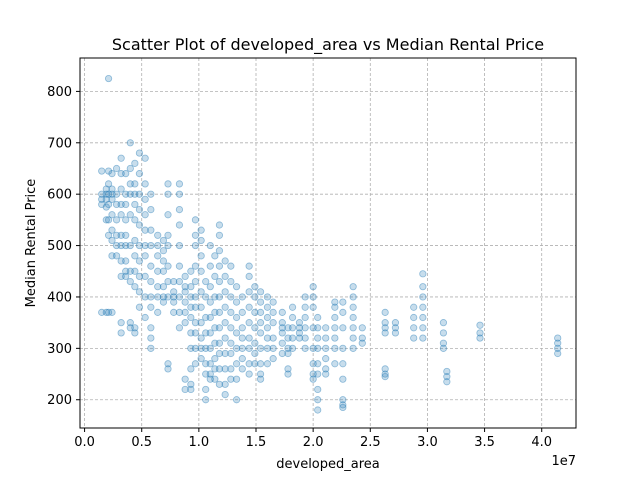 This screenshot has height=480, width=640. I want to click on y-tick-label: 500, so click(59, 246).